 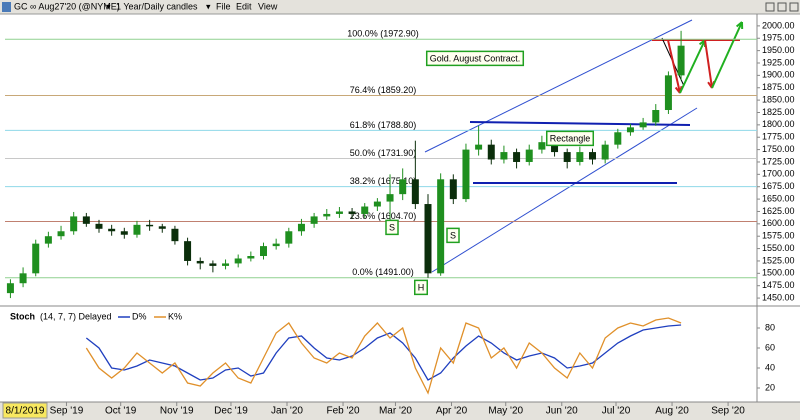 I want to click on fib-label: 23.6% (1604.70), so click(x=383, y=216).